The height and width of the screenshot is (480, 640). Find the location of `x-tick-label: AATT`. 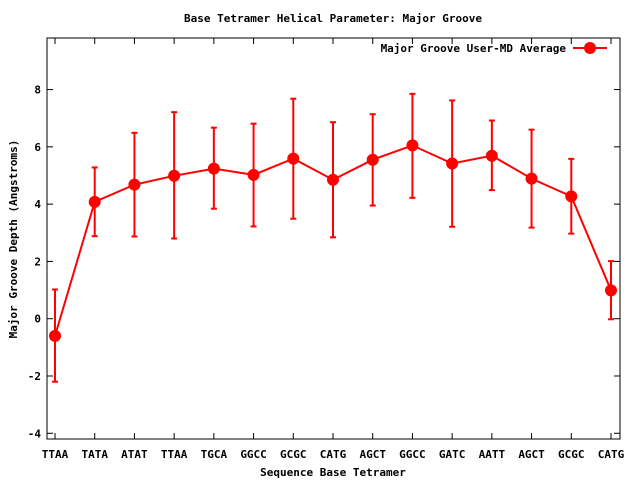

x-tick-label: AATT is located at coordinates (492, 454).